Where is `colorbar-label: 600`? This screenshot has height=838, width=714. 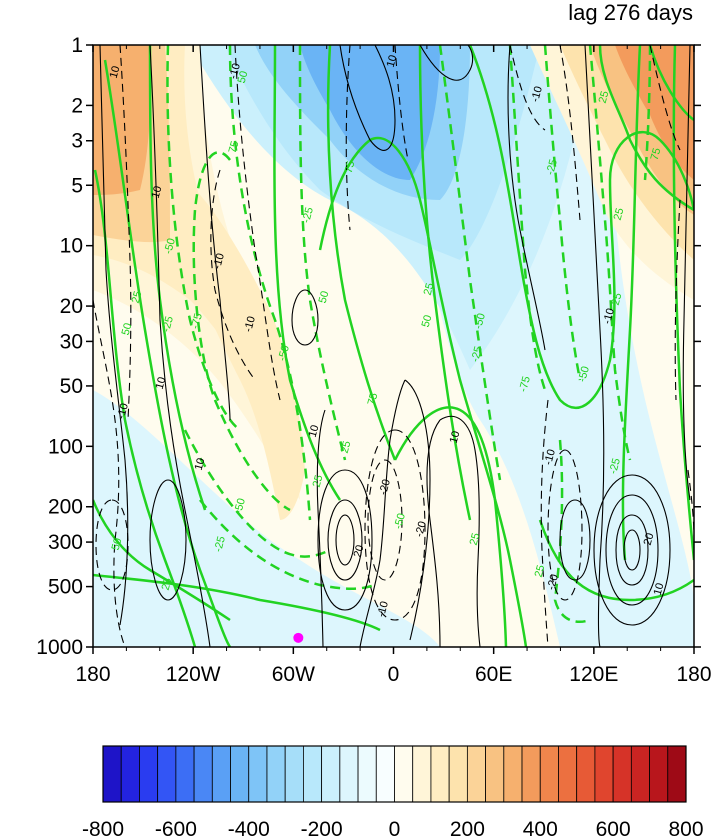 colorbar-label: 600 is located at coordinates (613, 828).